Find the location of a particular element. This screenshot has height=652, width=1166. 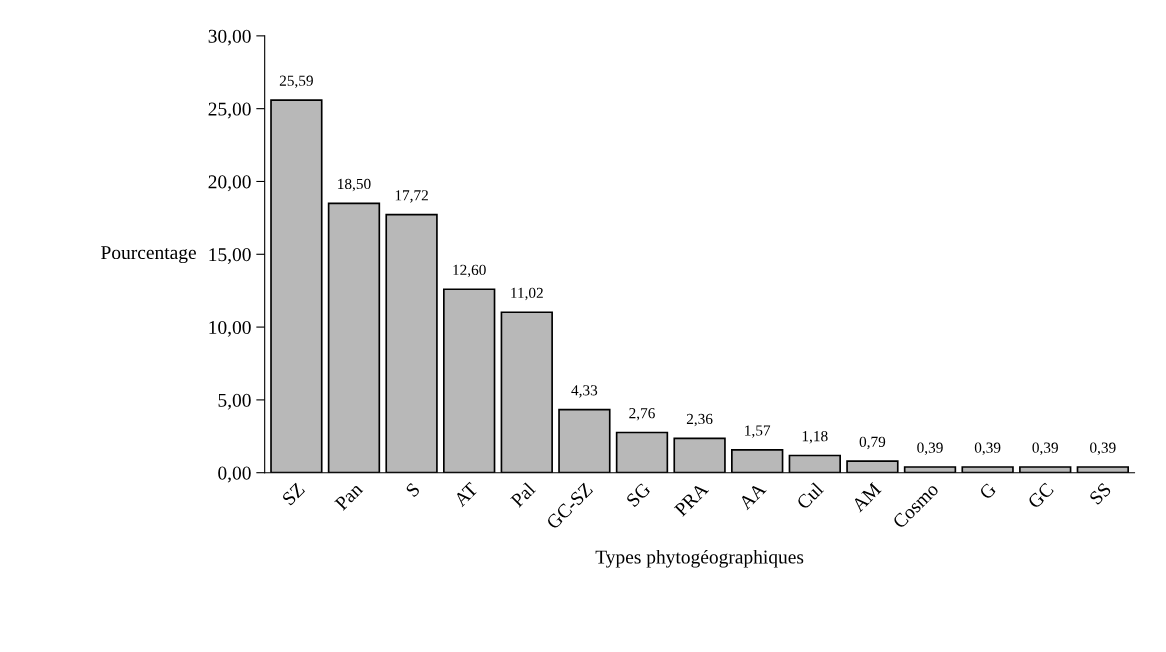

data-label: 2,36 is located at coordinates (699, 420).